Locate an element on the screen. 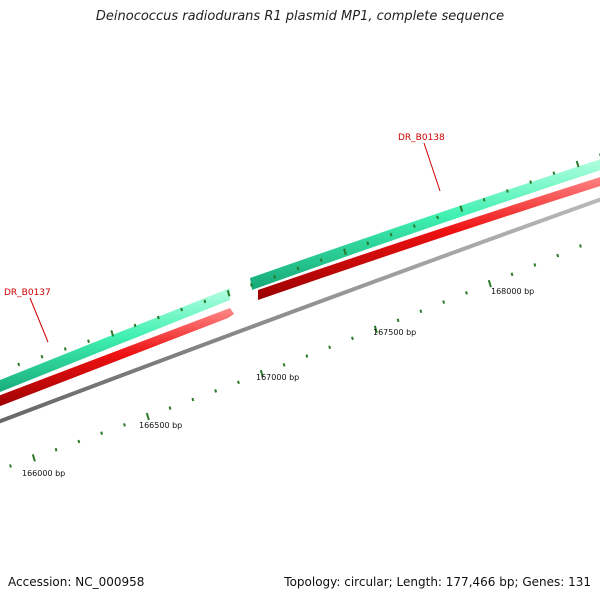 This screenshot has height=600, width=600. scale-label: 167000 bp is located at coordinates (277, 377).